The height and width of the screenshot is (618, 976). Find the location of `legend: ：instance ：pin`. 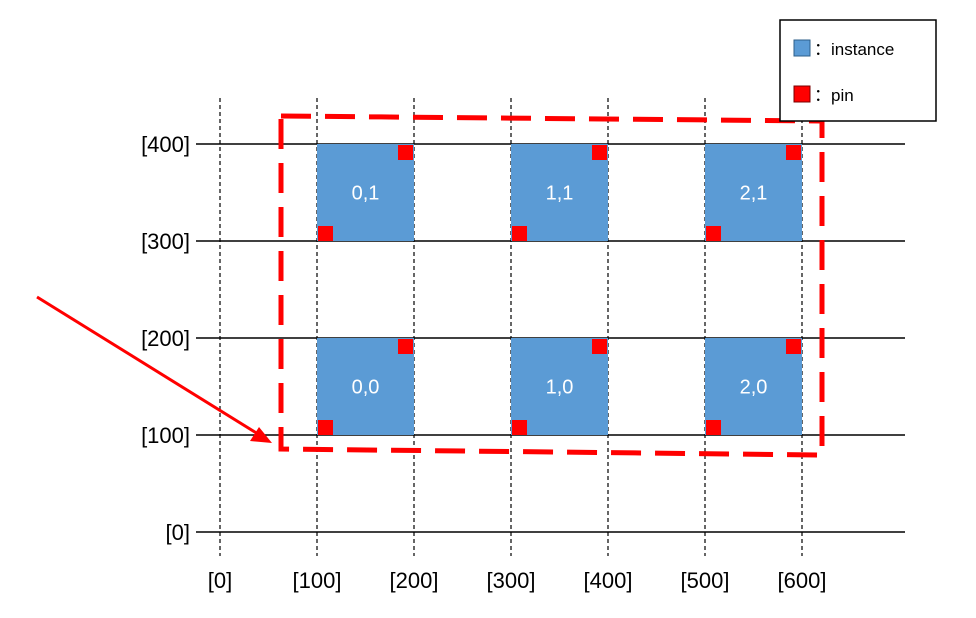

legend: ：instance ：pin is located at coordinates (858, 70).